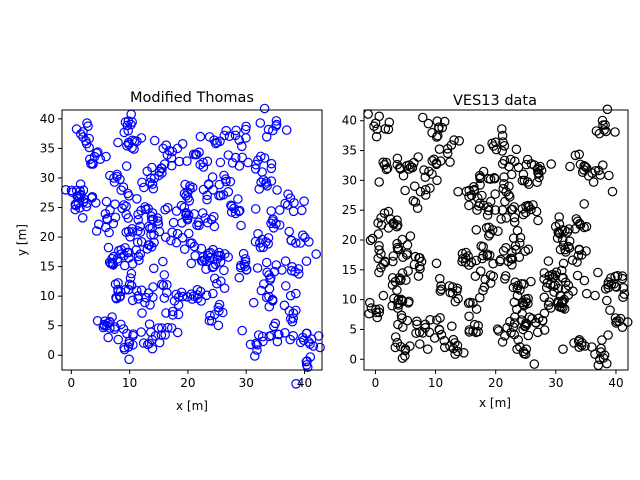 Image resolution: width=640 pixels, height=480 pixels. Describe the element at coordinates (353, 359) in the screenshot. I see `y-tick-label: 0` at that location.